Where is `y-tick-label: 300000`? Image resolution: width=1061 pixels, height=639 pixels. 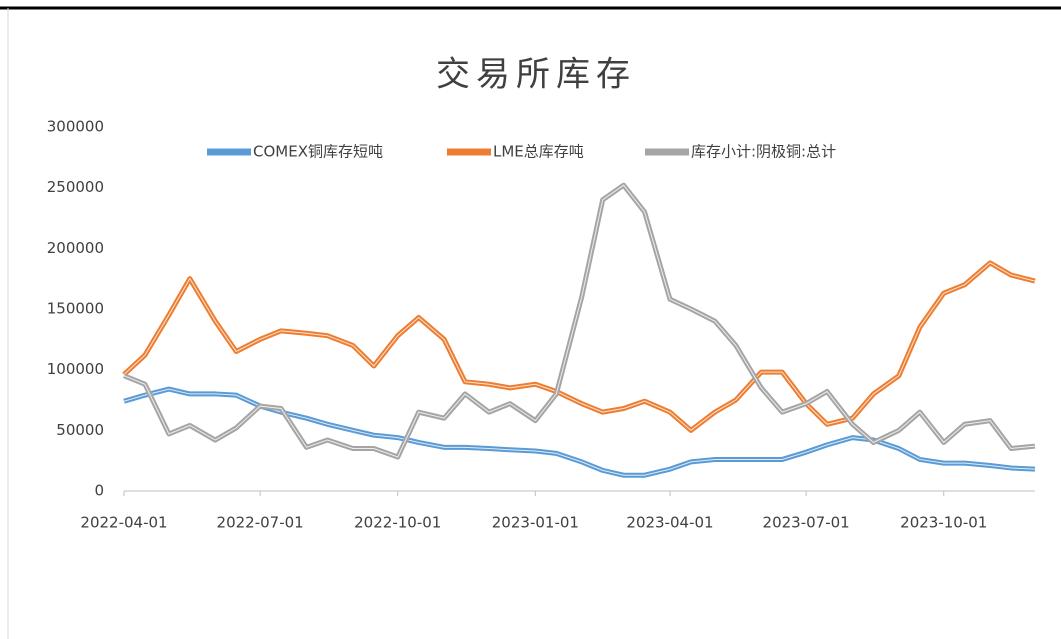
y-tick-label: 300000 is located at coordinates (75, 127).